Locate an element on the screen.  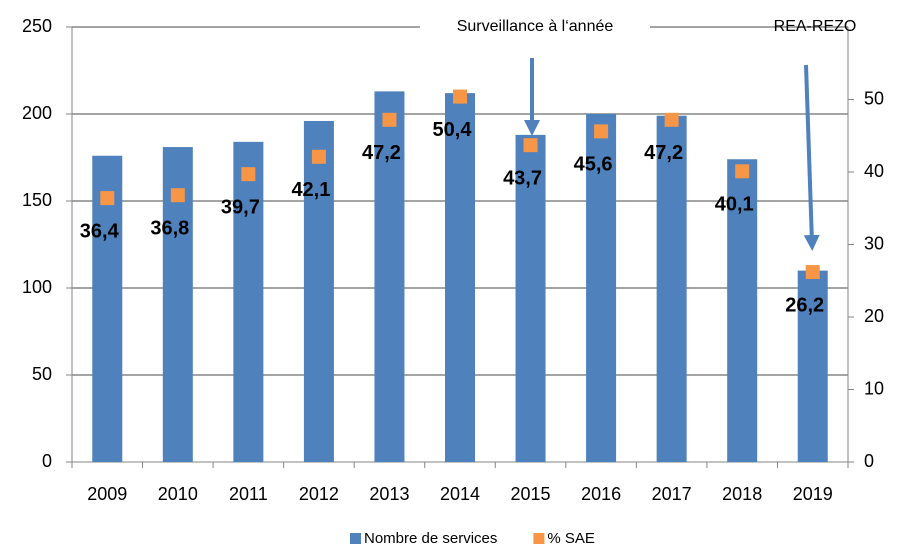
y-tick-label: 250 is located at coordinates (37, 26).